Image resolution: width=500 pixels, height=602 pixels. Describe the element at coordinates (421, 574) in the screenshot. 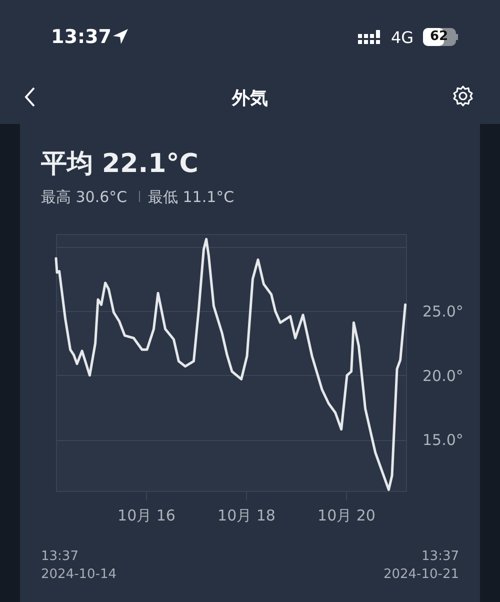

I see `text: 2024-10-21` at that location.